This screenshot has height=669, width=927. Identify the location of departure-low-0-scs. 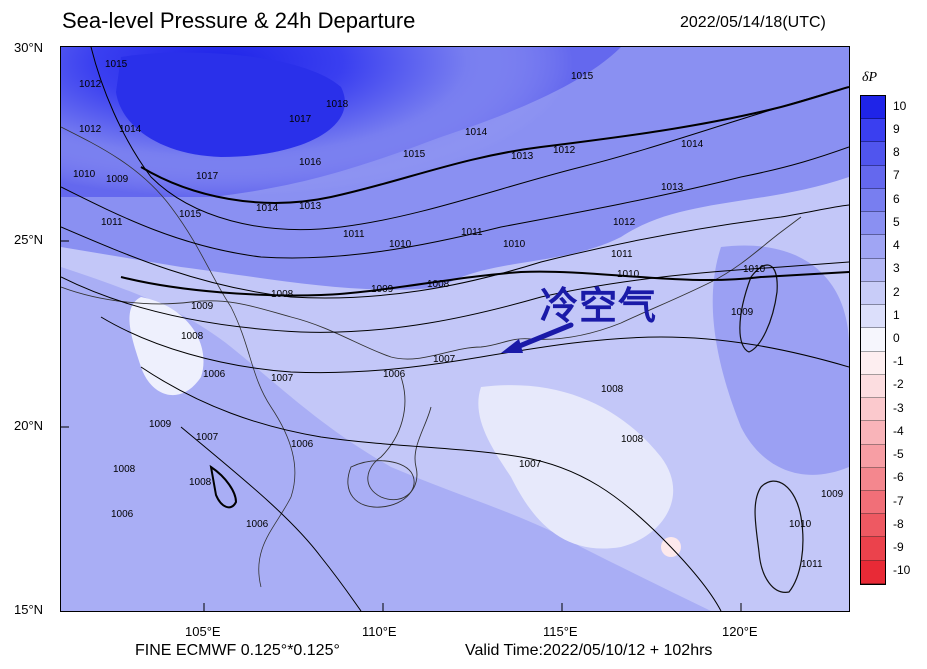
(576, 467).